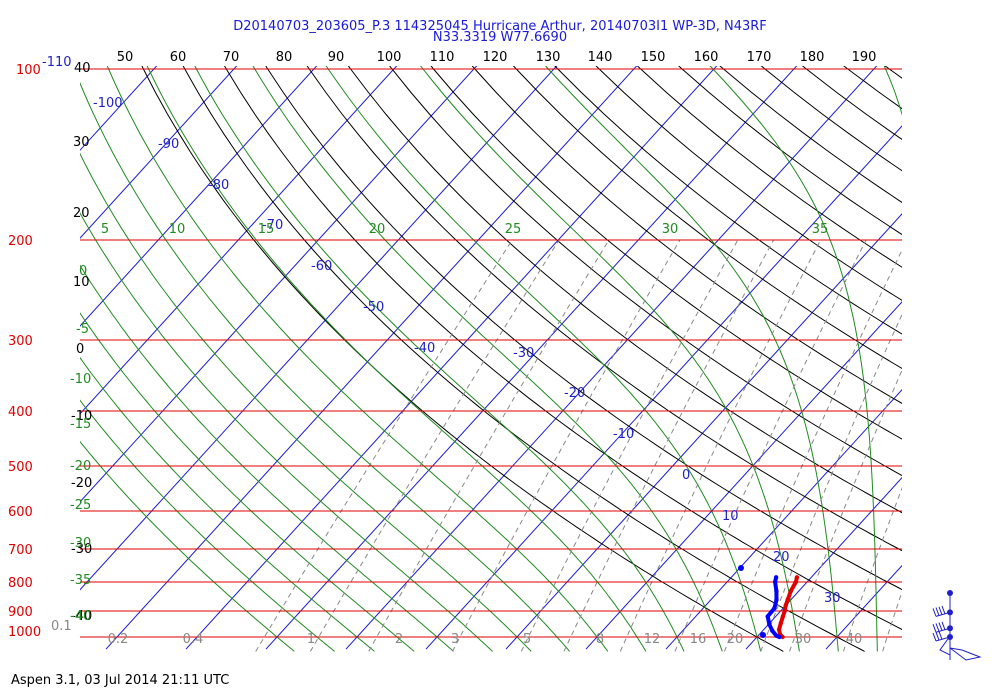  Describe the element at coordinates (20, 550) in the screenshot. I see `pressure-tick-label: 700` at that location.